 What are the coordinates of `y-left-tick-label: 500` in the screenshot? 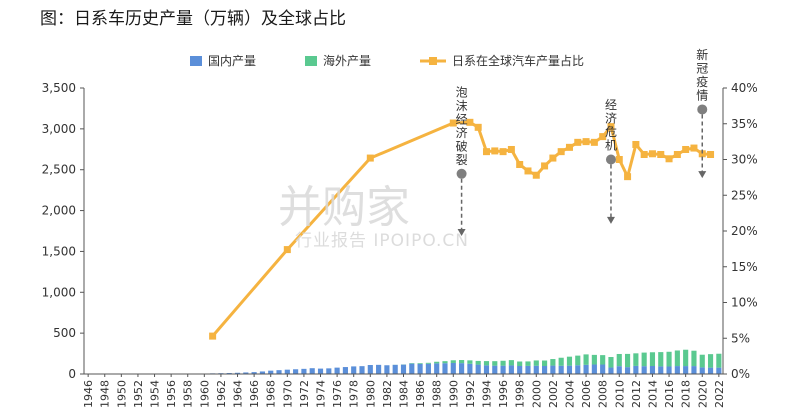 It's located at (64, 333).